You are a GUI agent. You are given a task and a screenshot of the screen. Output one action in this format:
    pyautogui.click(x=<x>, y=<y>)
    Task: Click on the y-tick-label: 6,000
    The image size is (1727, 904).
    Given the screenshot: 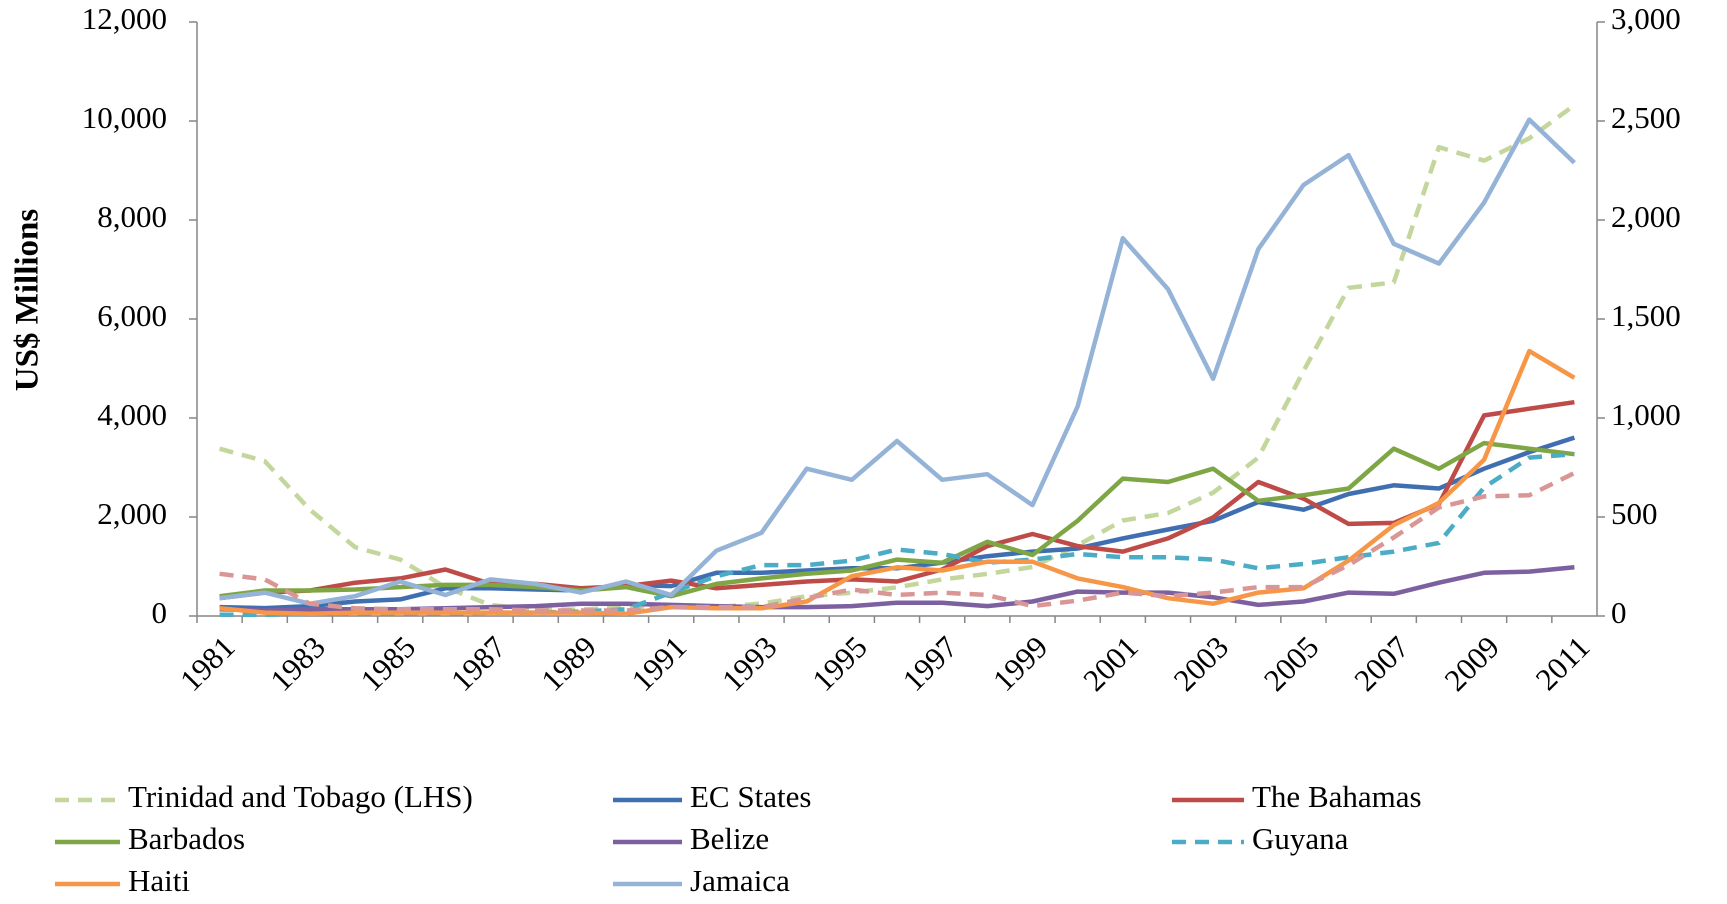 What is the action you would take?
    pyautogui.click(x=132, y=315)
    